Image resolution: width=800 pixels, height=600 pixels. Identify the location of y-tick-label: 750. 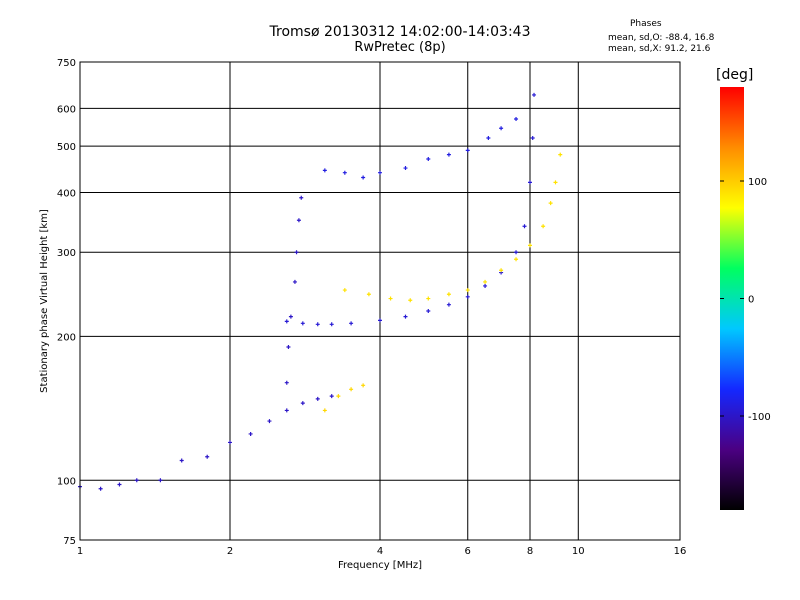
(66, 63).